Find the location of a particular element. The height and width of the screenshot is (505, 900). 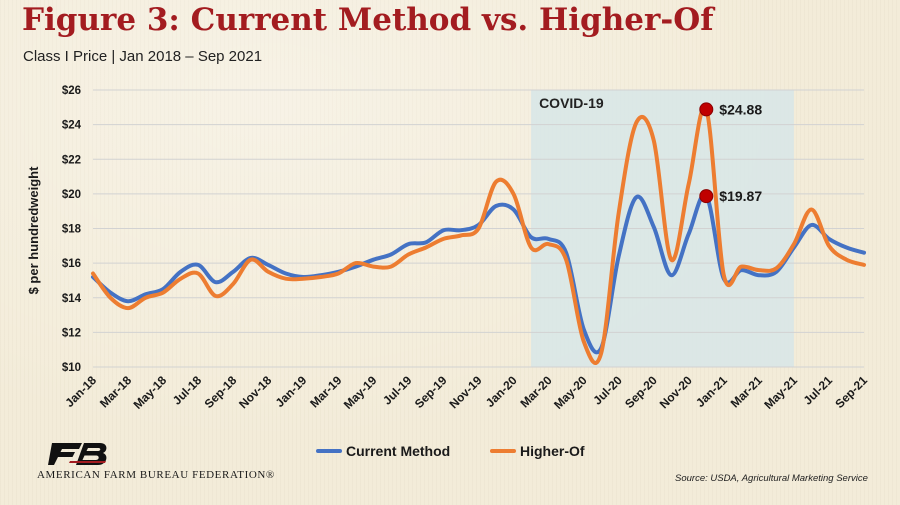

x-tick-label: Jul-20 is located at coordinates (607, 390).